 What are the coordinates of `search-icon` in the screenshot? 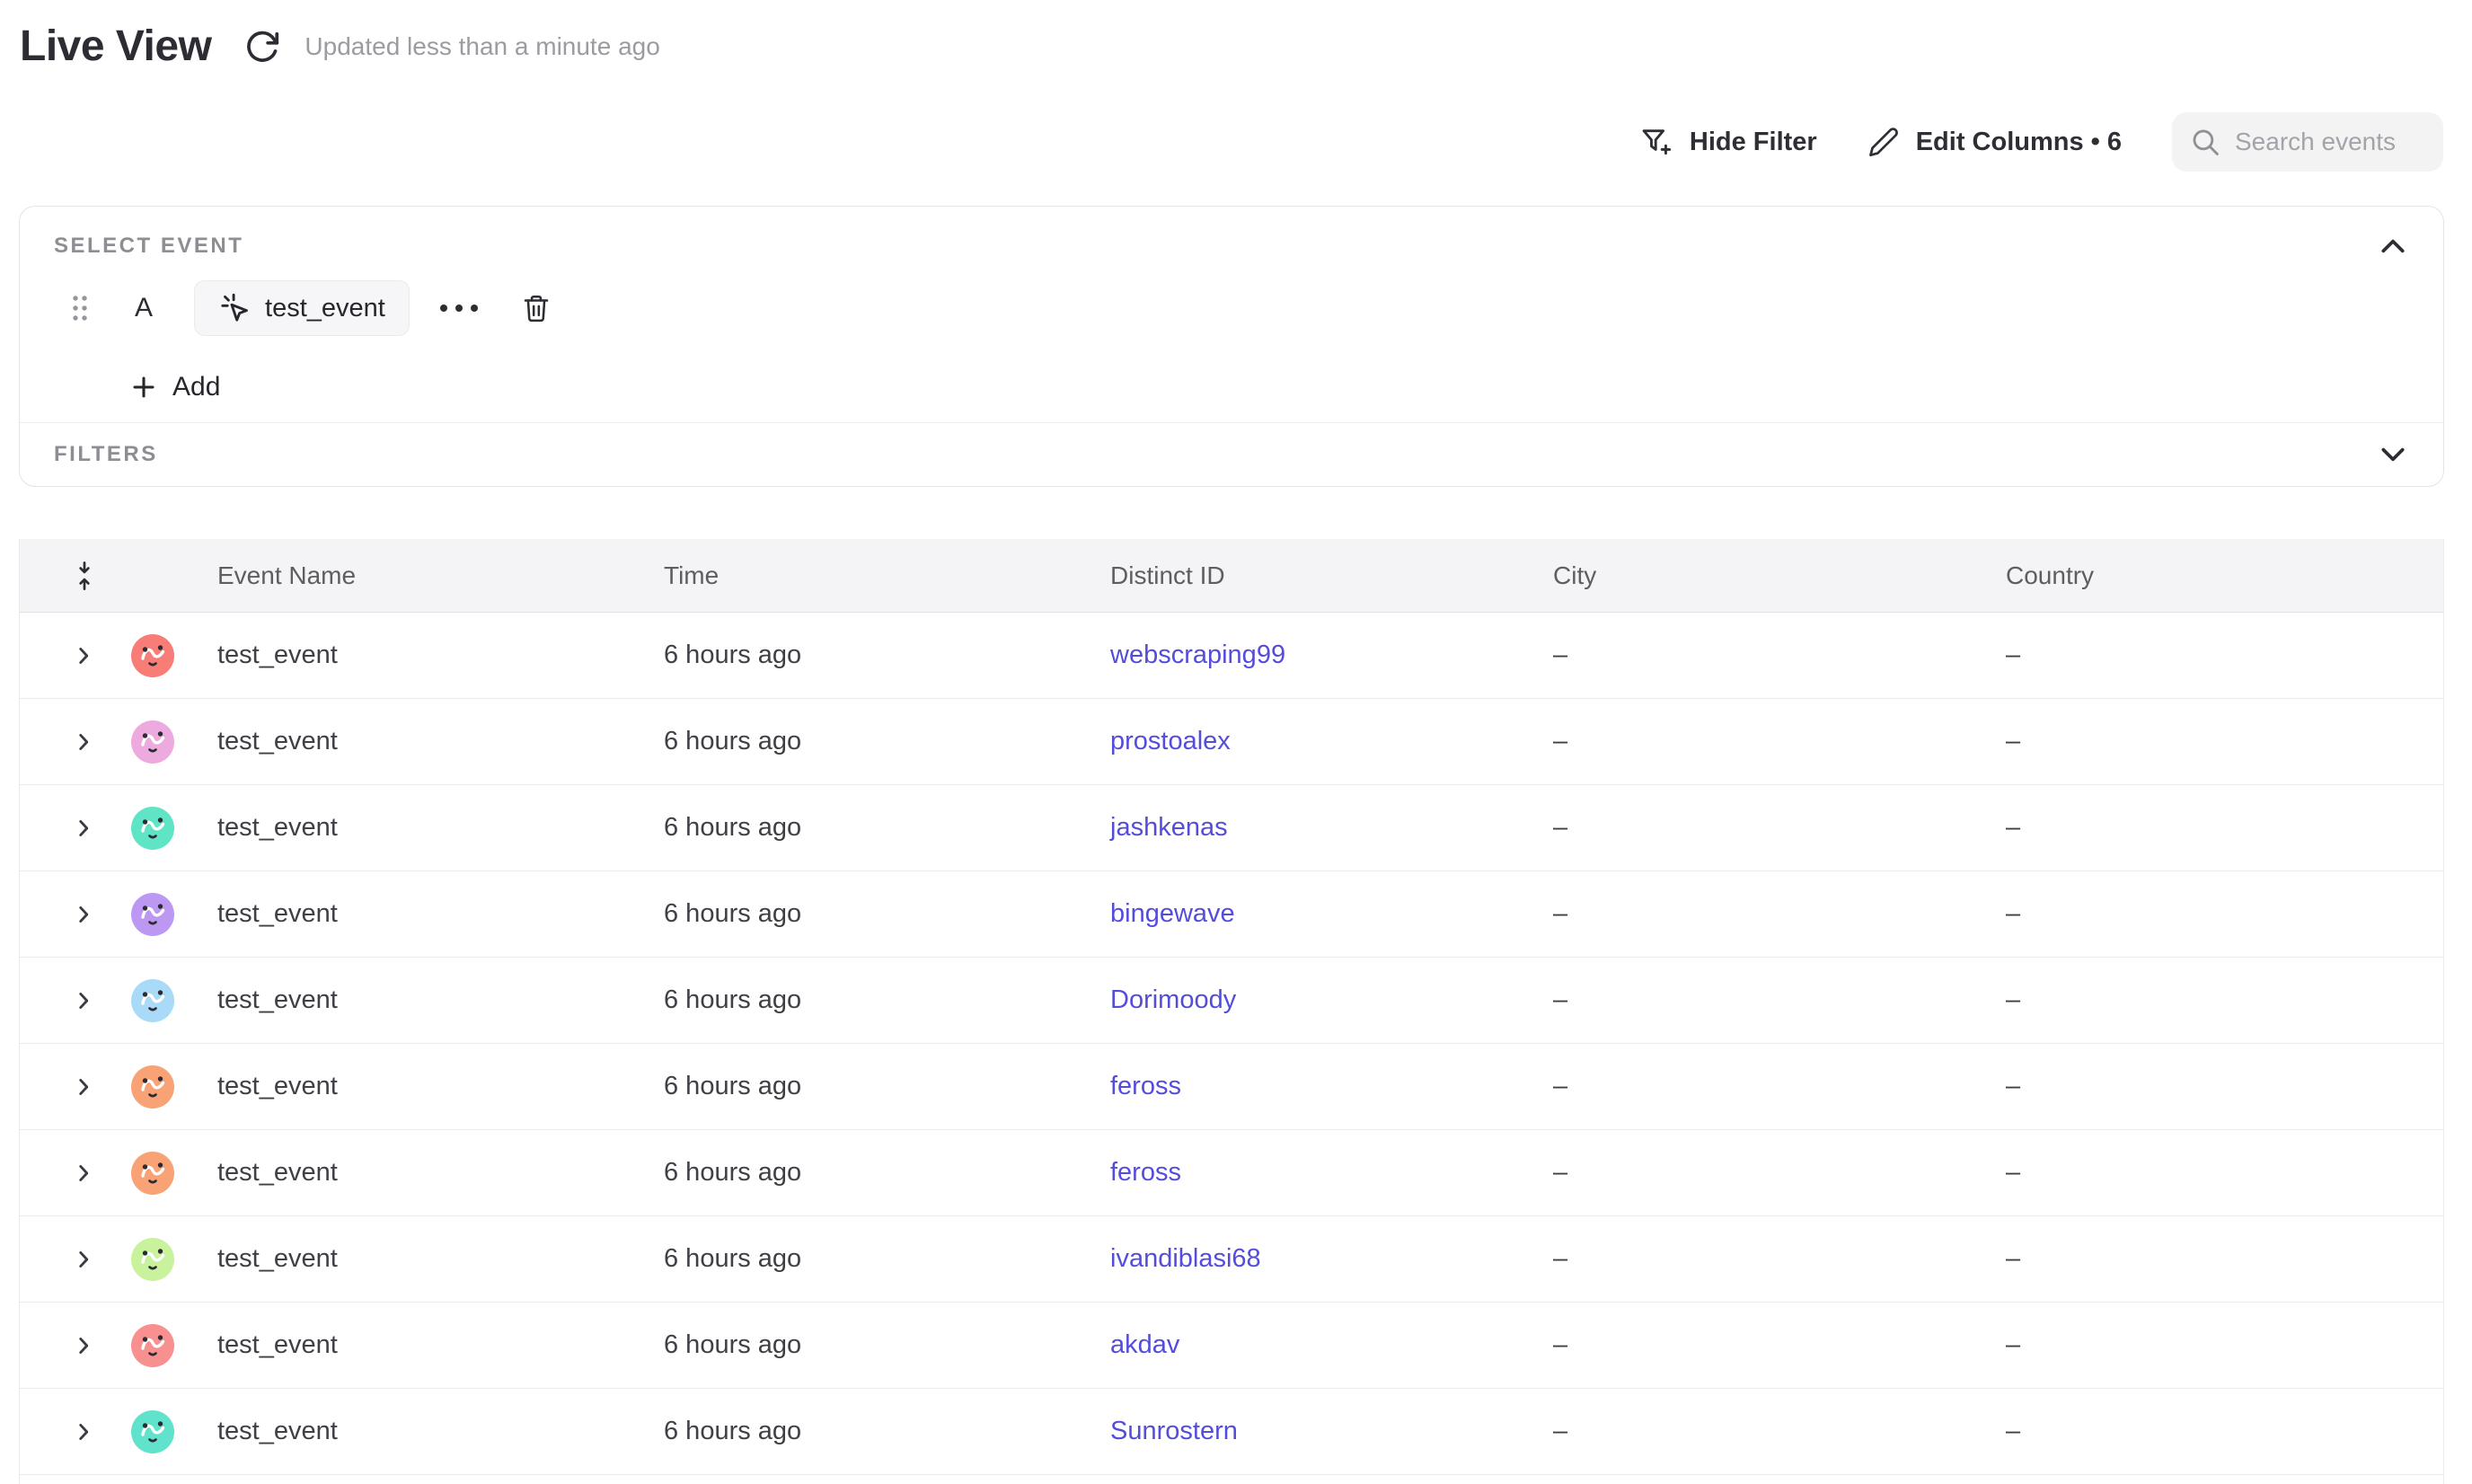 It's located at (2205, 142).